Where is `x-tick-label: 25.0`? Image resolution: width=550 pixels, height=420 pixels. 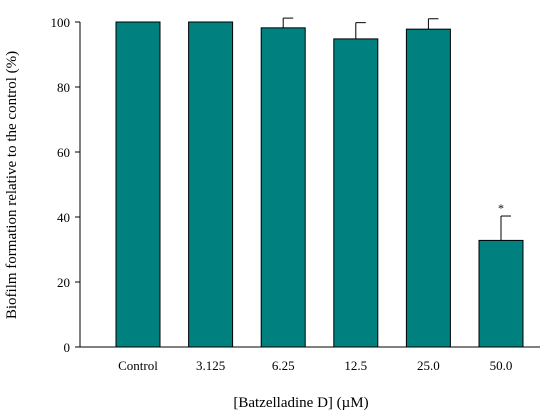
x-tick-label: 25.0 is located at coordinates (428, 365).